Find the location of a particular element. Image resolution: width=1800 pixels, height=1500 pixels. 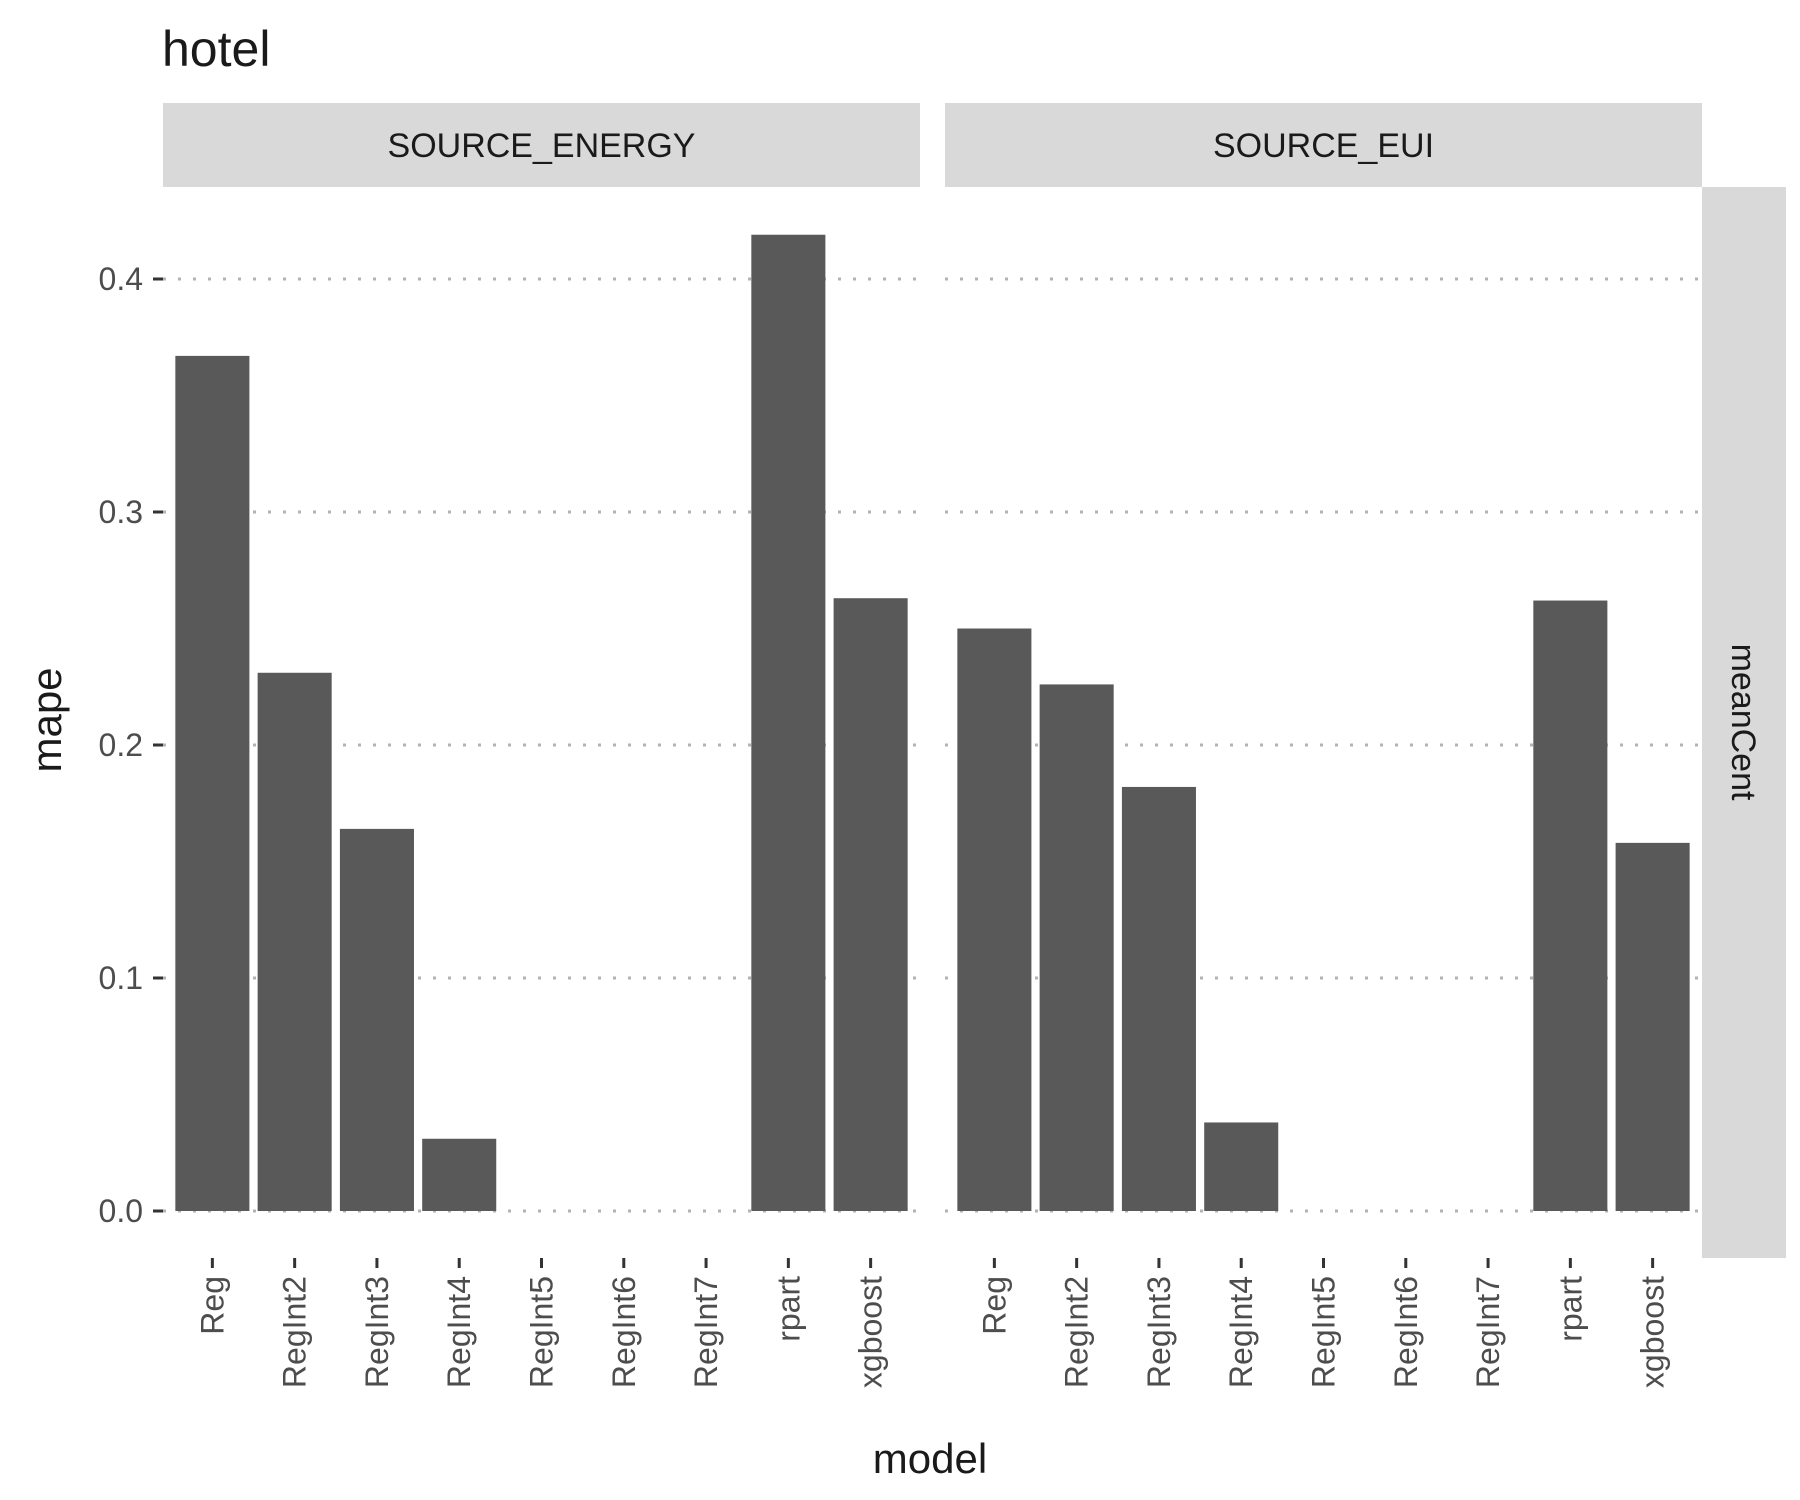

x-axis-label: model is located at coordinates (930, 1458).